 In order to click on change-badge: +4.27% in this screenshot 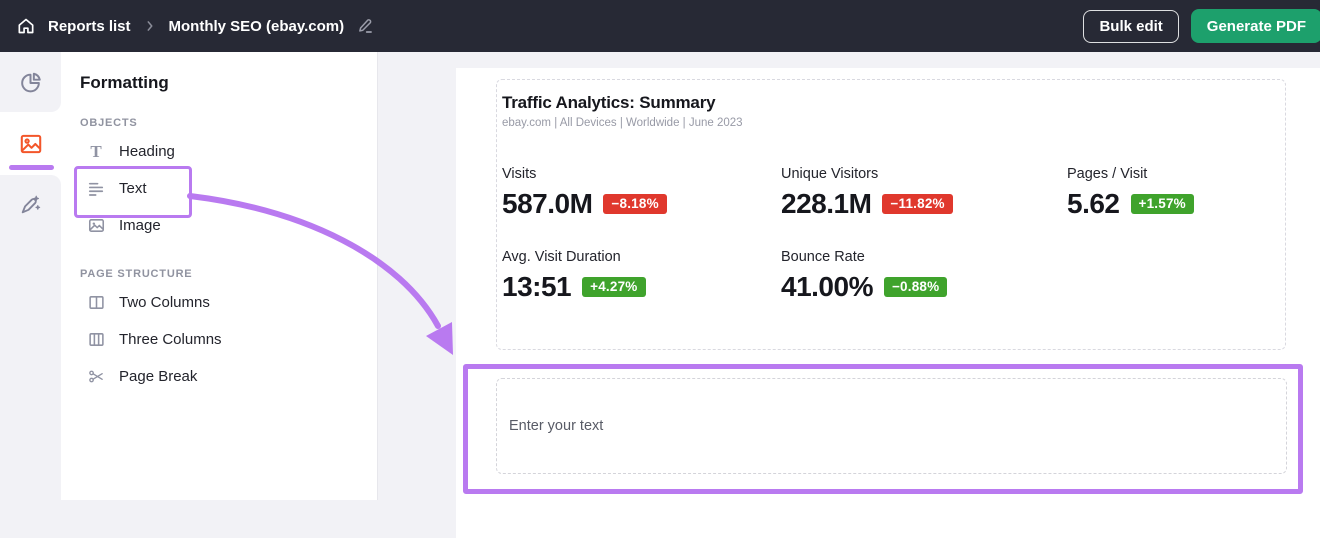, I will do `click(614, 287)`.